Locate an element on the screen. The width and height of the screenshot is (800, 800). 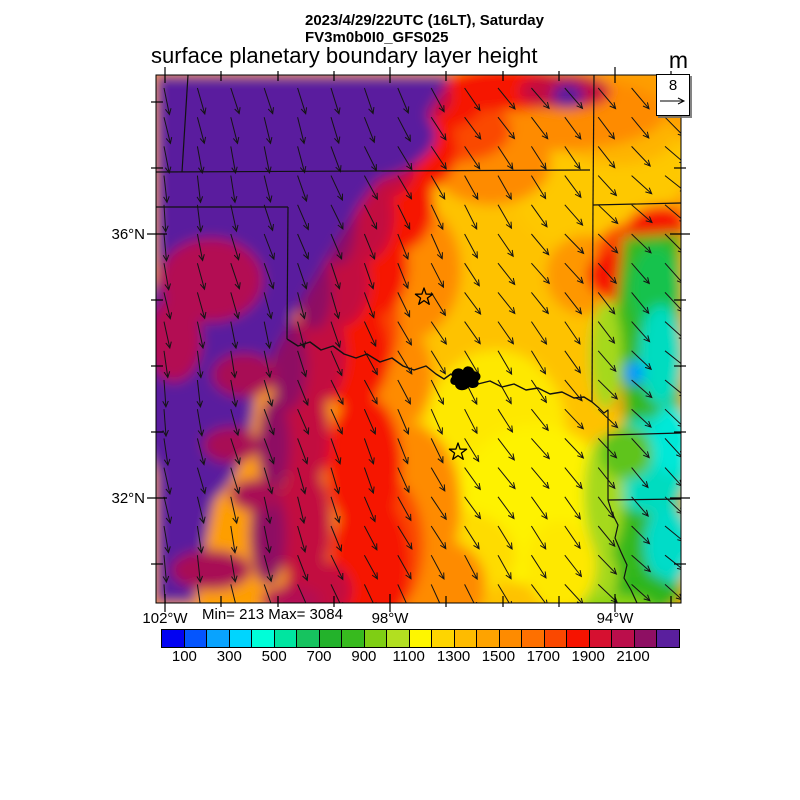
lat-label-32n: 32°N is located at coordinates (128, 498).